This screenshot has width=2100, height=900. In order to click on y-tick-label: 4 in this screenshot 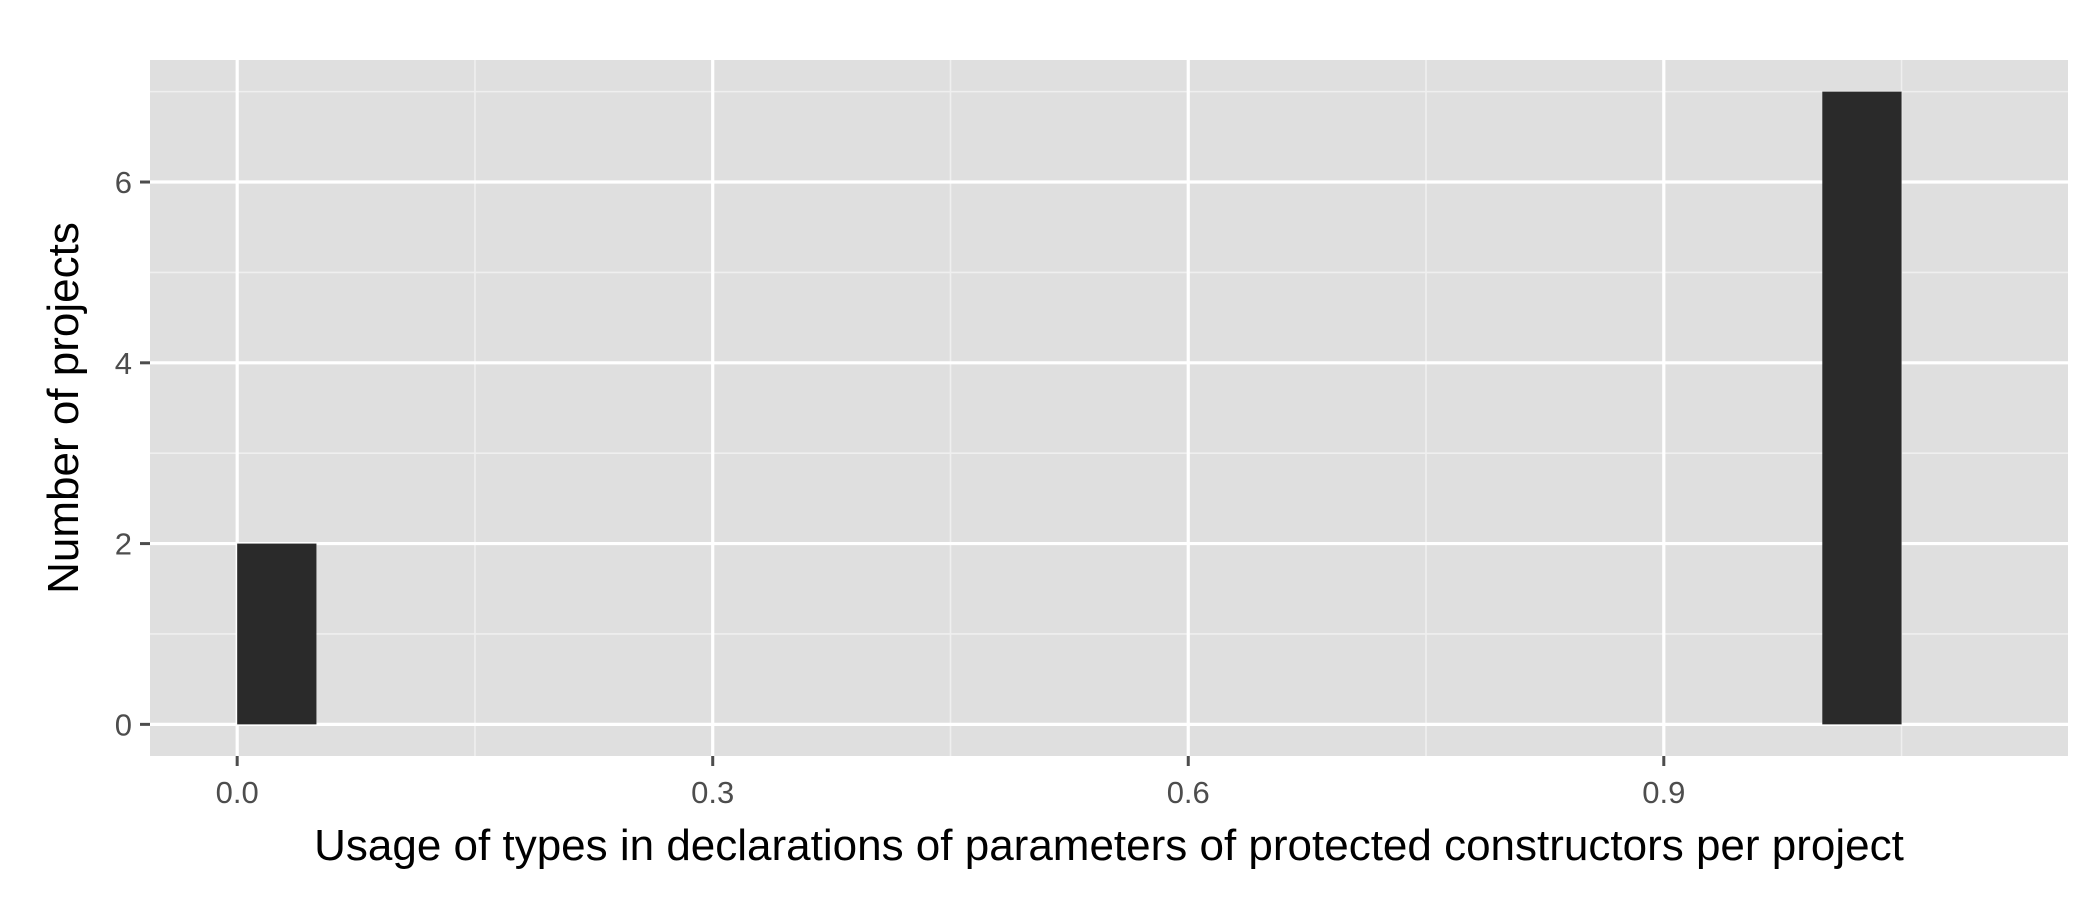, I will do `click(123, 363)`.